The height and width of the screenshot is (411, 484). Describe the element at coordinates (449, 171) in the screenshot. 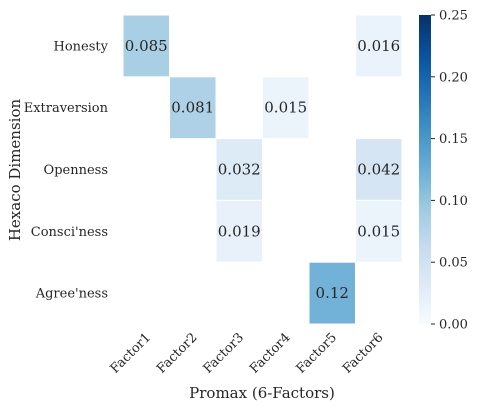

I see `colorbar-ticks: 0.00 0.05 0.10 0.15 0.20 0.25` at that location.